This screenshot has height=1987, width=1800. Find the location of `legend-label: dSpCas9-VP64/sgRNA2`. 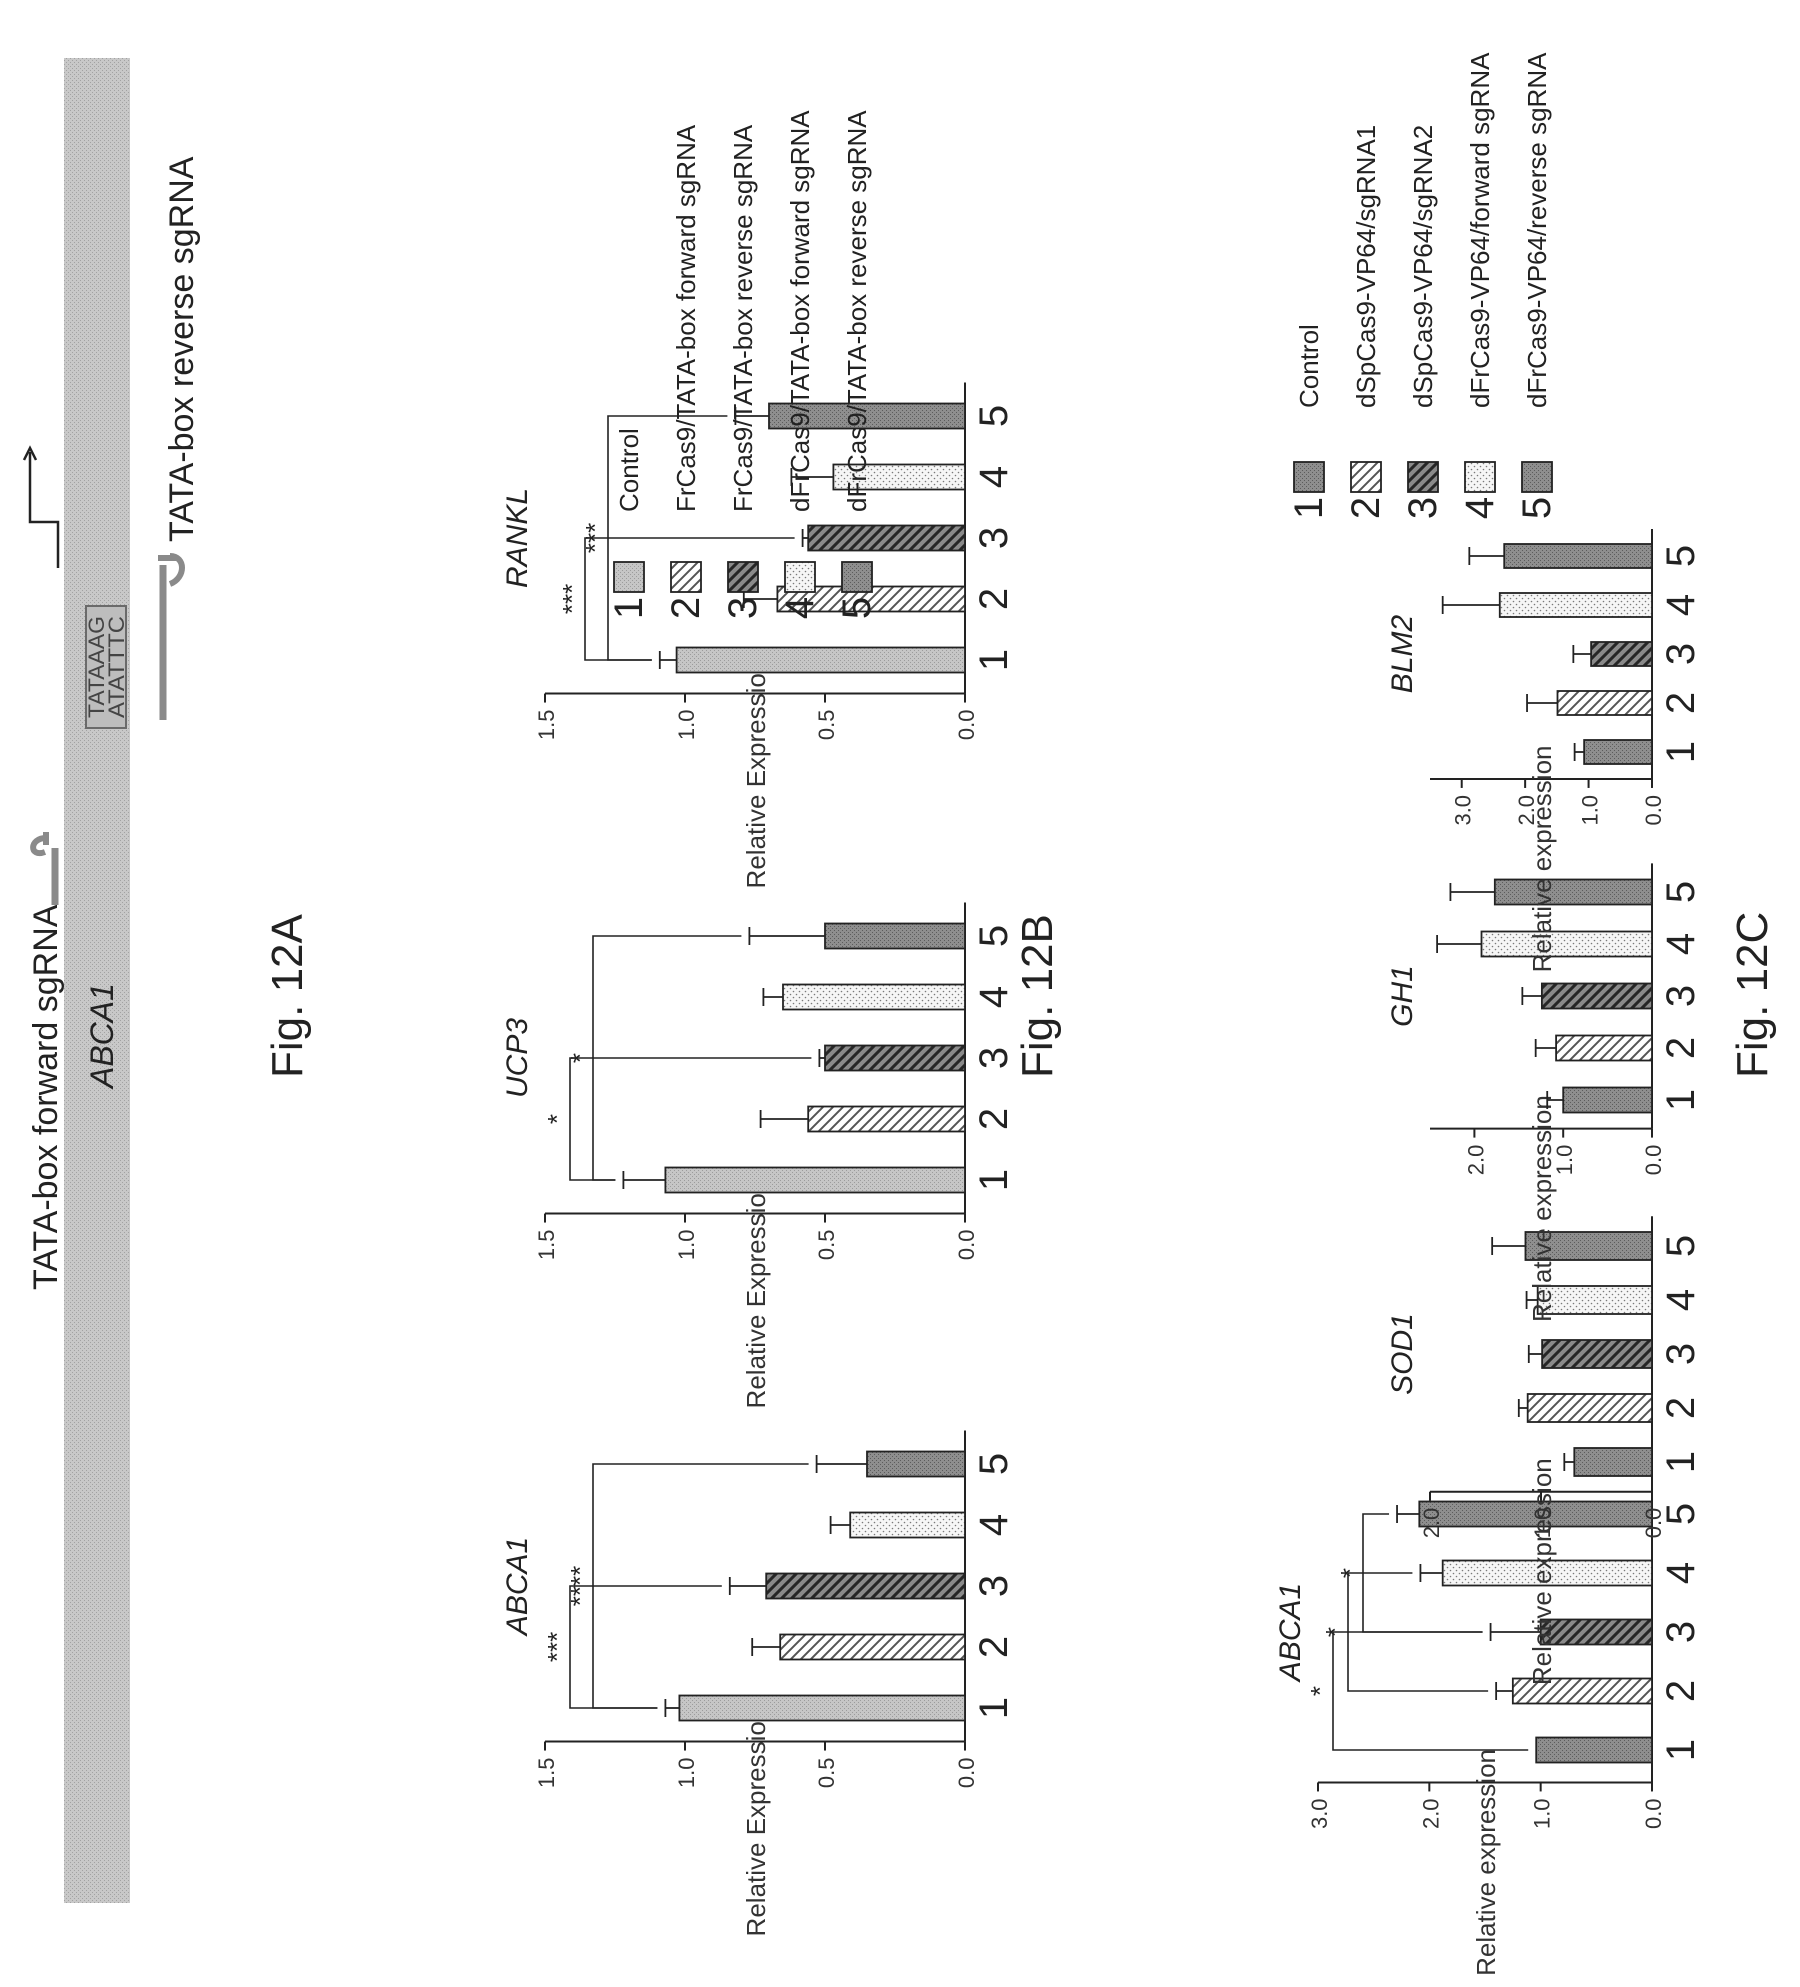

legend-label: dSpCas9-VP64/sgRNA2 is located at coordinates (1423, 266).